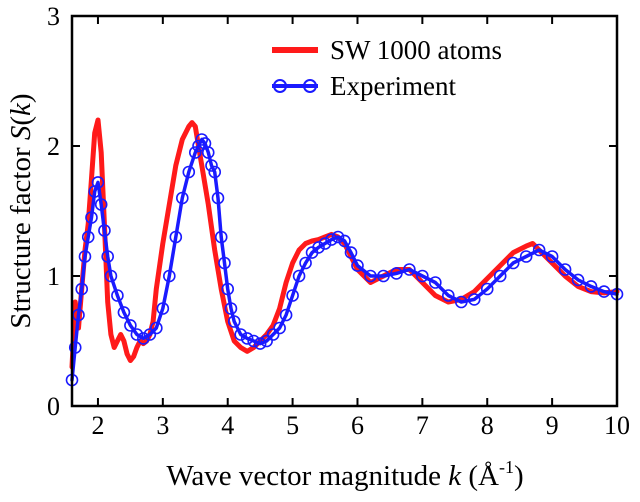 The width and height of the screenshot is (640, 502). Describe the element at coordinates (227, 425) in the screenshot. I see `x-tick-label-2: 4` at that location.